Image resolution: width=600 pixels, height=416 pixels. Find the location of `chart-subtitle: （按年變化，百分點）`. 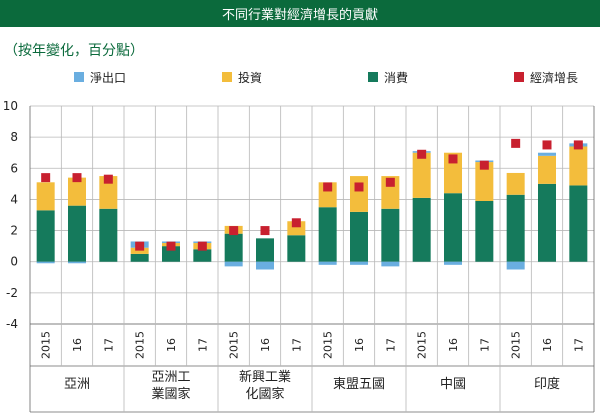

chart-subtitle: （按年變化，百分點） is located at coordinates (74, 51).